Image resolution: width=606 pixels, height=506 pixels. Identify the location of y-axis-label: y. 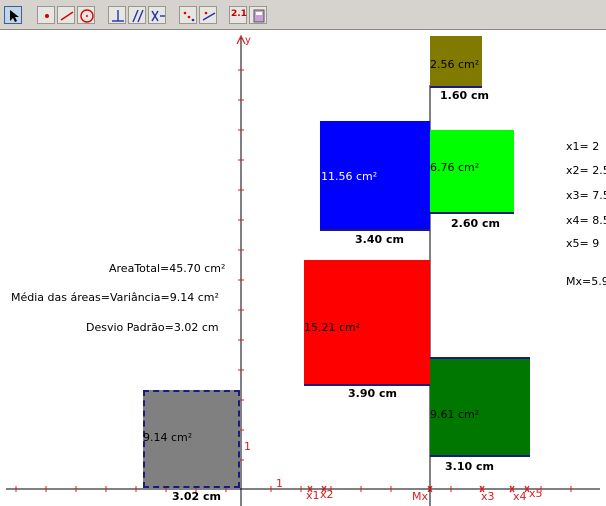
(248, 40).